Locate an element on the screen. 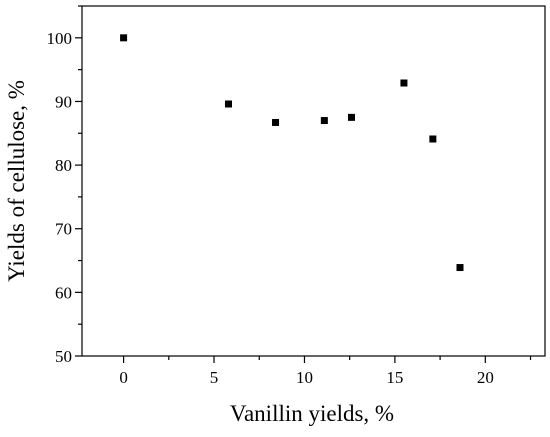  y-axis: 50 60 70 80 90 100 is located at coordinates (64, 185).